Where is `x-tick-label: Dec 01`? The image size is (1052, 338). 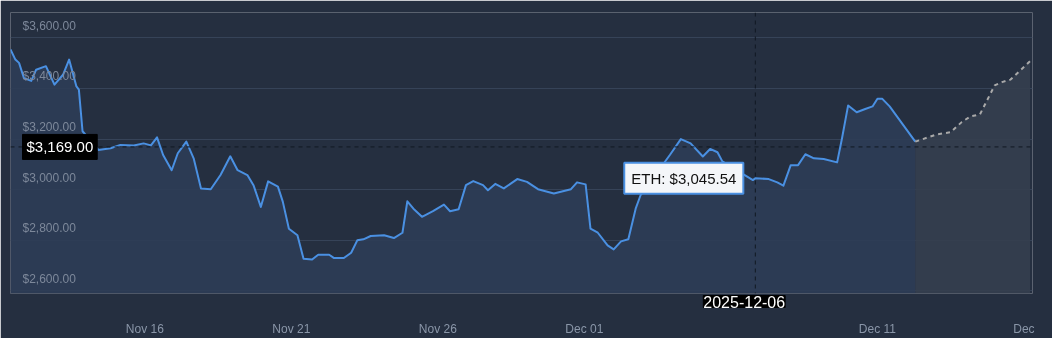 x-tick-label: Dec 01 is located at coordinates (584, 328).